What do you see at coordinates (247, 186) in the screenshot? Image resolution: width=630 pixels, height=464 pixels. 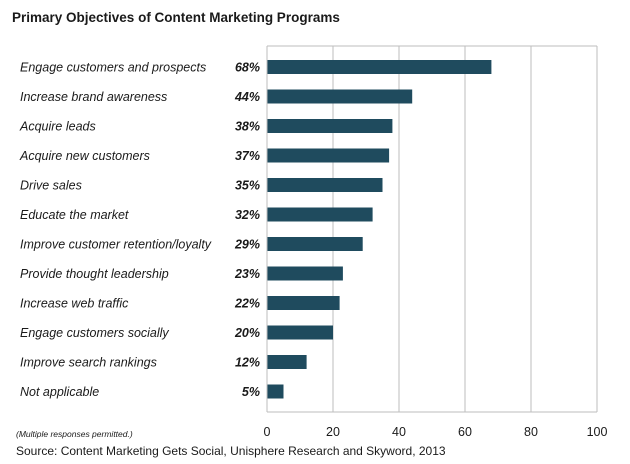 I see `value-label: 35%` at bounding box center [247, 186].